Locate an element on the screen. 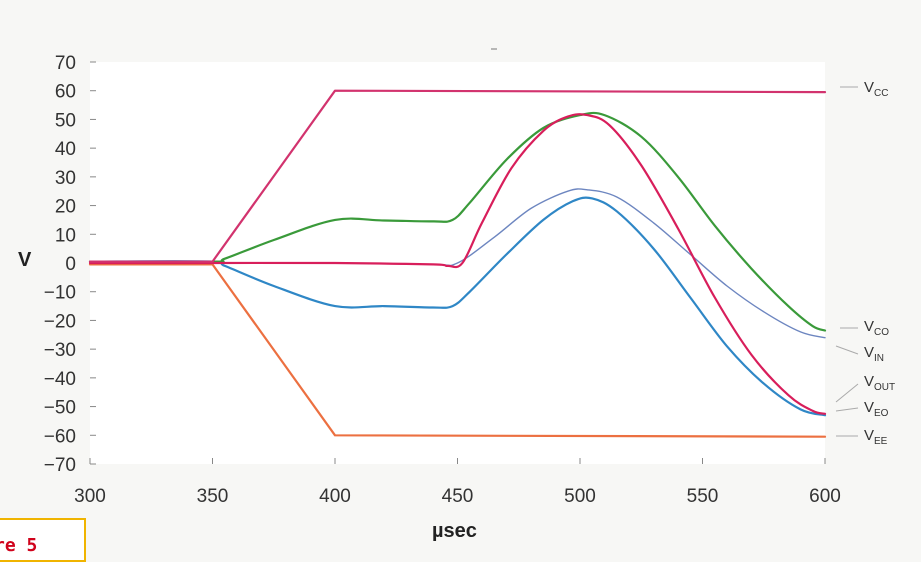  series-label-vout: VOUT is located at coordinates (879, 383).